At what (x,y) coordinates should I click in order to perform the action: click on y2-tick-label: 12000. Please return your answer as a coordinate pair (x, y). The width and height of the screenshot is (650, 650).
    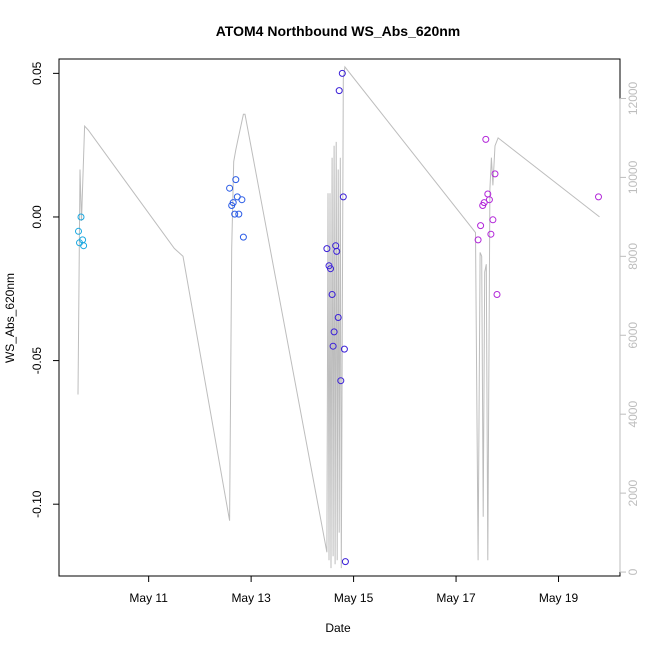
    Looking at the image, I should click on (633, 98).